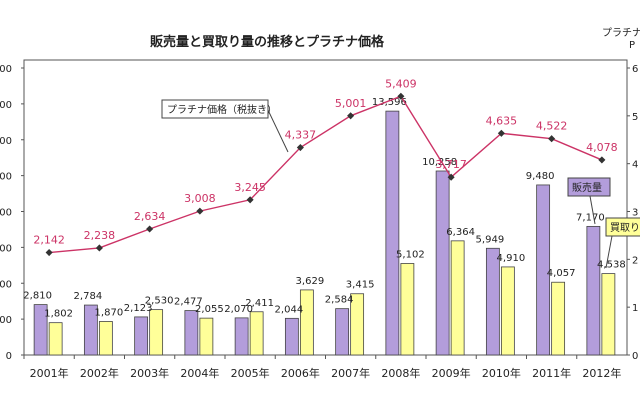 The width and height of the screenshot is (640, 400). What do you see at coordinates (592, 210) in the screenshot?
I see `sales-legend-pointer` at bounding box center [592, 210].